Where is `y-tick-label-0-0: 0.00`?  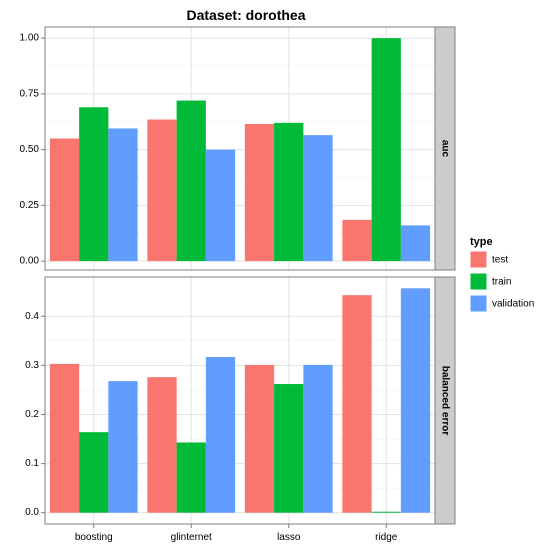
y-tick-label-0-0: 0.00 is located at coordinates (30, 261).